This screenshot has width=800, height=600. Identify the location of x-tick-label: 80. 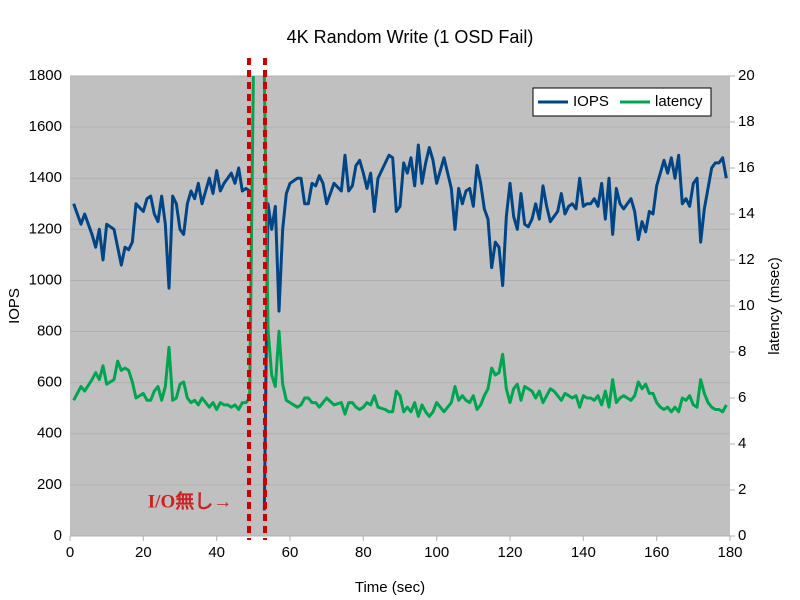
(363, 552).